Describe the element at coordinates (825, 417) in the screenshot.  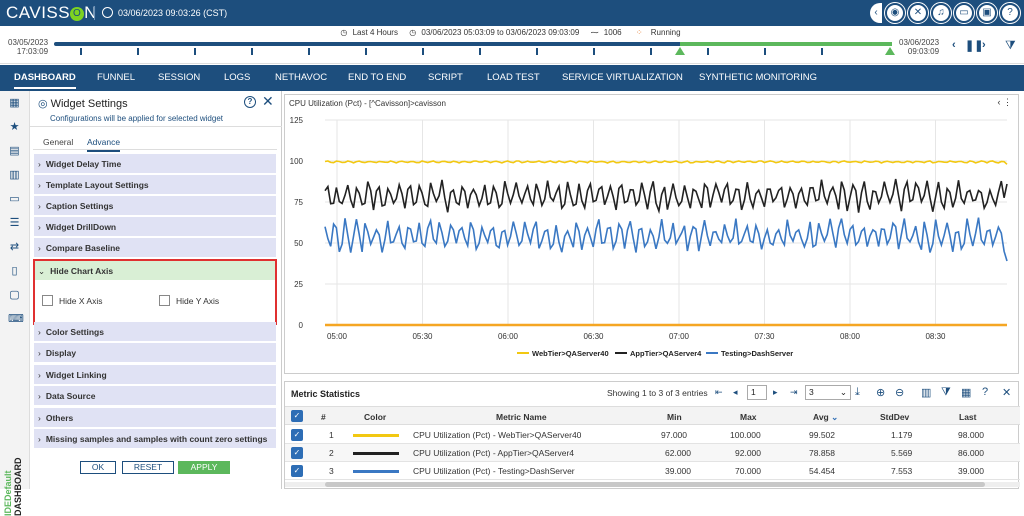
I see `col-avg: Avg ⌄` at that location.